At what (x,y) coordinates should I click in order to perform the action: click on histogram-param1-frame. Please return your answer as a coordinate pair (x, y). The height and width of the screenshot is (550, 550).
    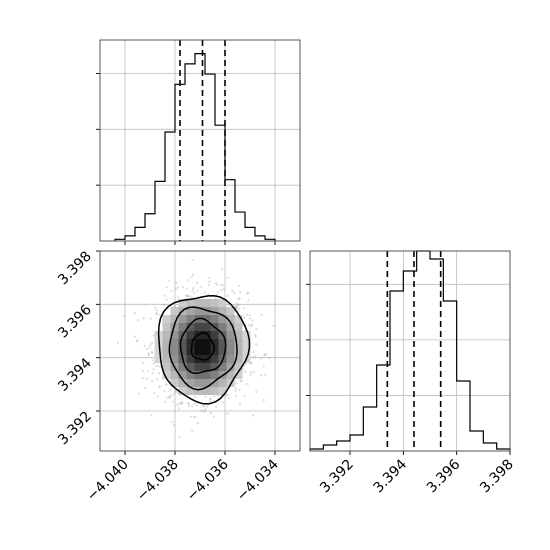
    Looking at the image, I should click on (200, 140).